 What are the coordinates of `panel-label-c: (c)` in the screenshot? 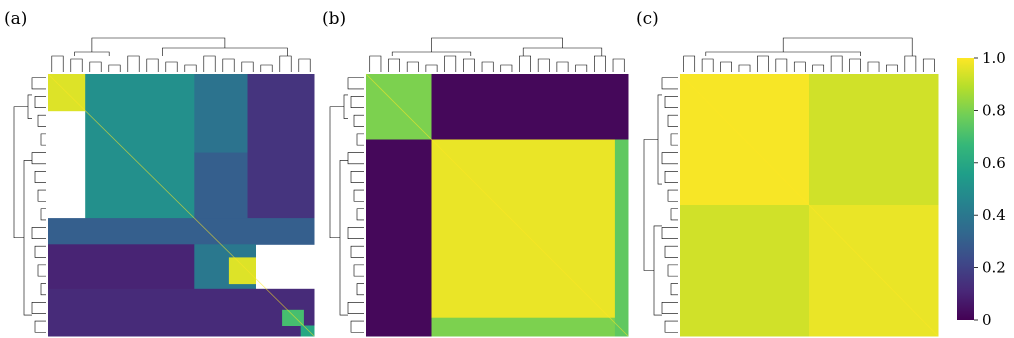 It's located at (647, 19).